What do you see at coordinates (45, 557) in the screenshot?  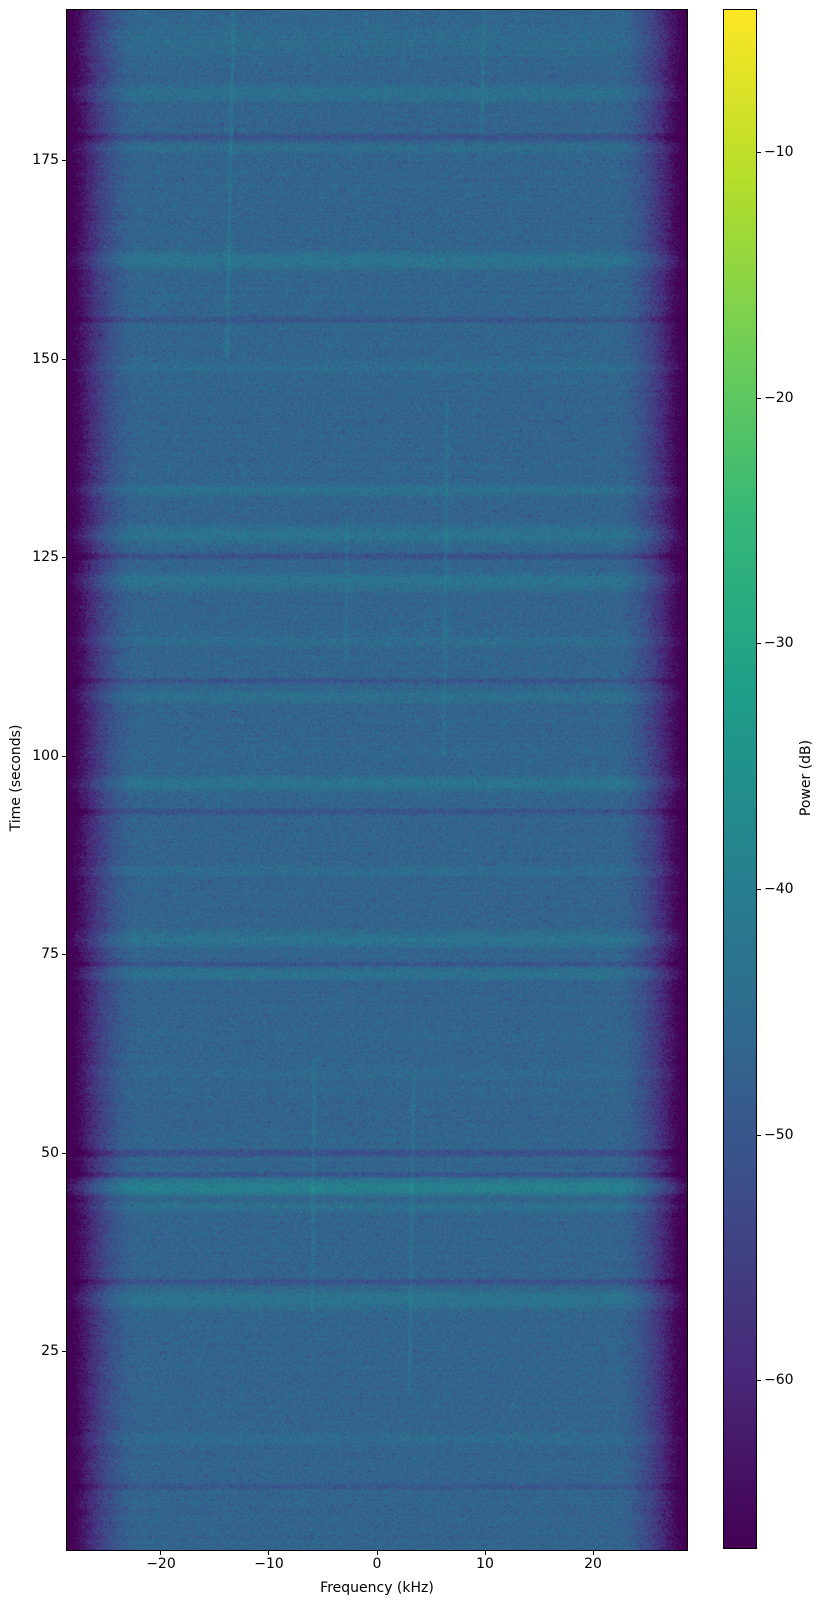 I see `y-tick-label: 125` at bounding box center [45, 557].